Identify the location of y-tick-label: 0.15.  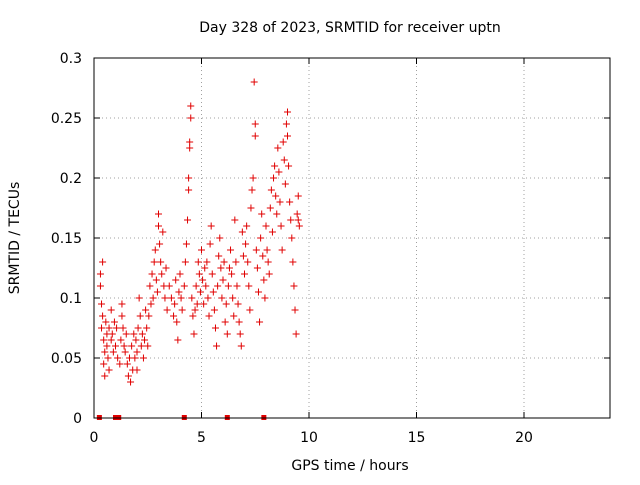
(66, 239).